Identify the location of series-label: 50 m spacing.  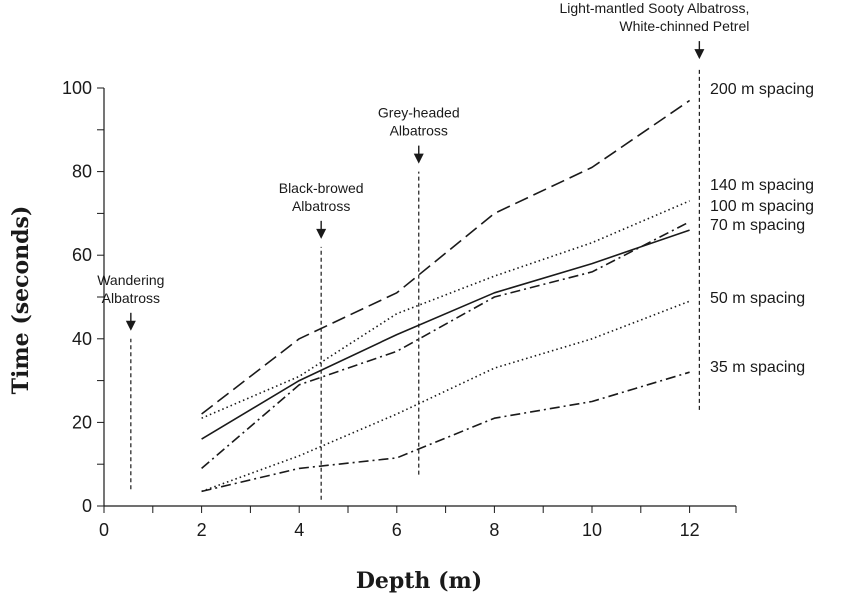
(757, 298).